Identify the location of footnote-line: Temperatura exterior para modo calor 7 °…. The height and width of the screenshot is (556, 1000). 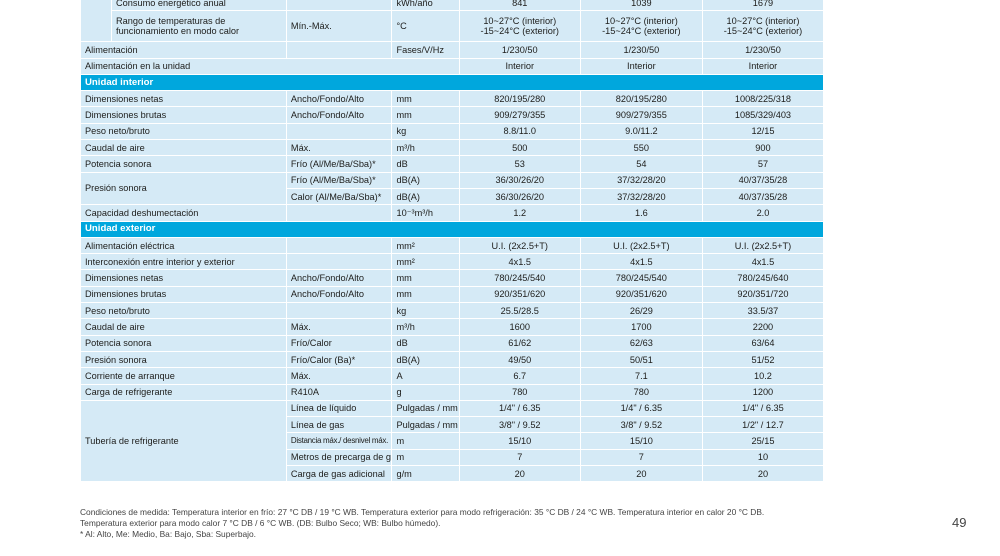
(260, 523).